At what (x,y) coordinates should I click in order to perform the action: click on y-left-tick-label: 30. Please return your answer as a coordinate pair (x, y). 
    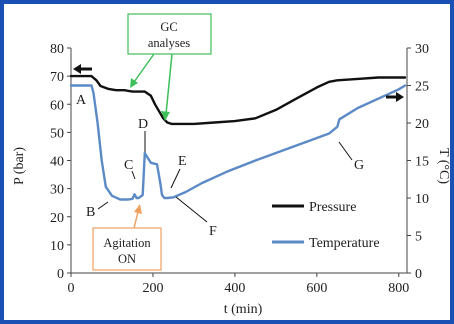
    Looking at the image, I should click on (57, 190).